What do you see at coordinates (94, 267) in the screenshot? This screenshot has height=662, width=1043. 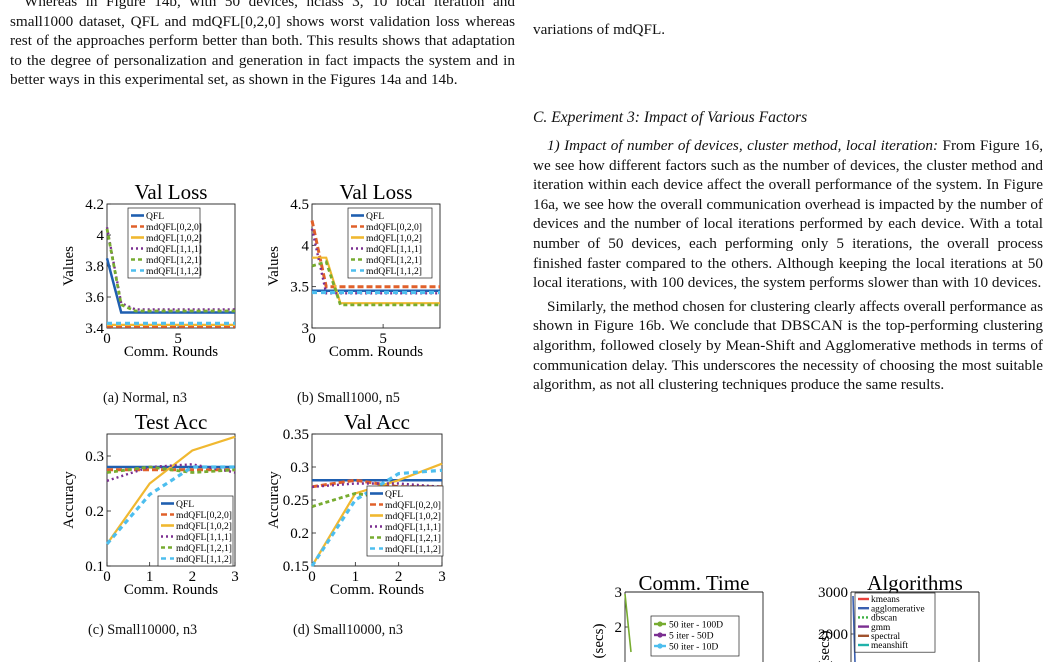 I see `y-tick-label: 3.8` at bounding box center [94, 267].